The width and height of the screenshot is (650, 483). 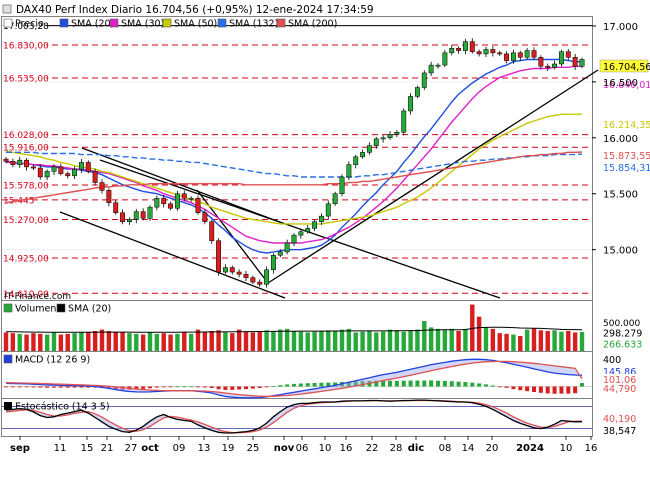 What do you see at coordinates (624, 155) in the screenshot?
I see `price-tag-bg` at bounding box center [624, 155].